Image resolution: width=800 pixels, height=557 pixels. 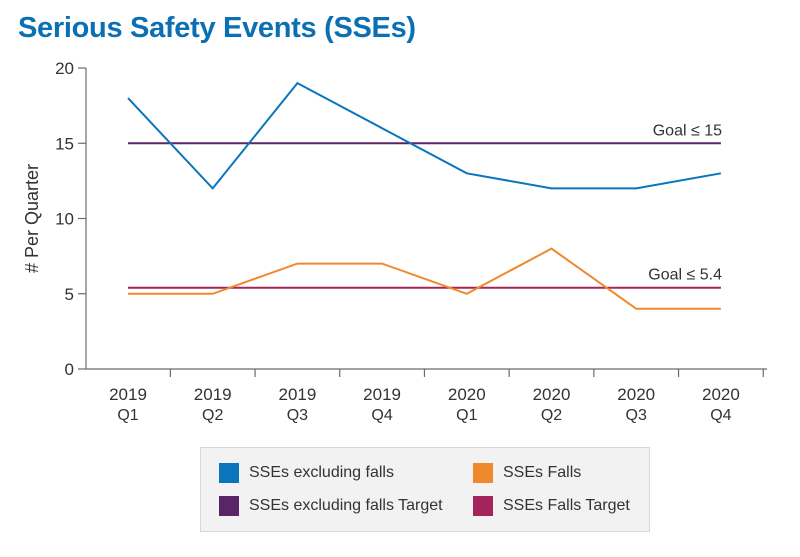 I want to click on y-tick-label: 5, so click(x=69, y=294).